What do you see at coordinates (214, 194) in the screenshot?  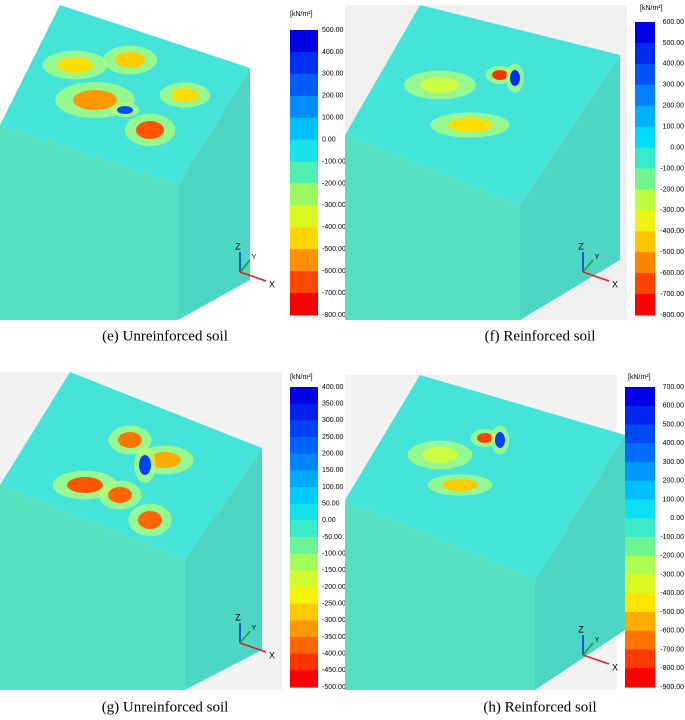 I see `cube-right-face` at bounding box center [214, 194].